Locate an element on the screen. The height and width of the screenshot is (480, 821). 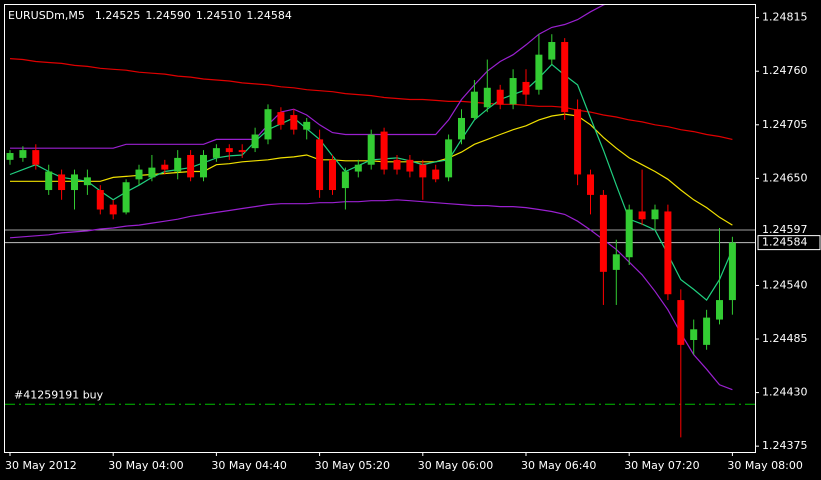
x-tick-label: 30 May 06:00 is located at coordinates (455, 465).